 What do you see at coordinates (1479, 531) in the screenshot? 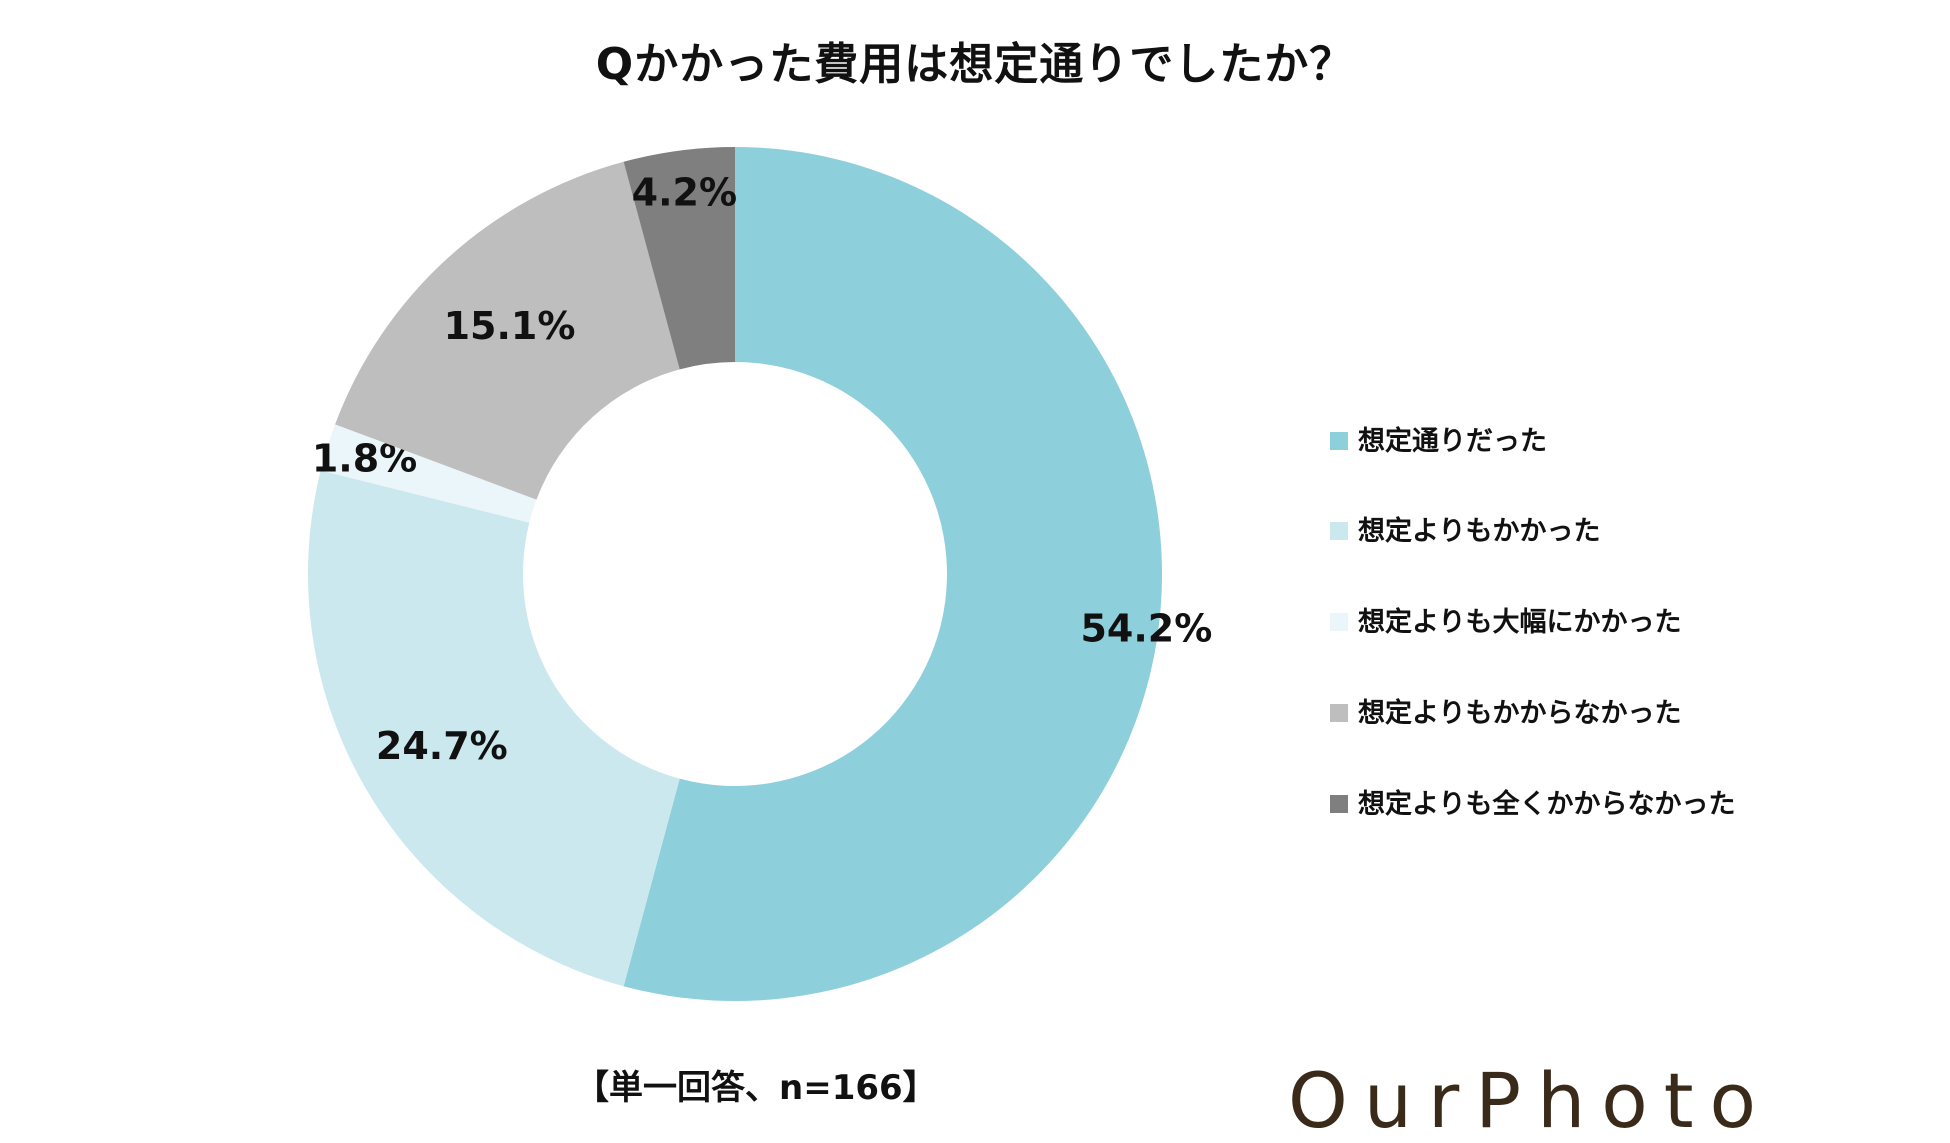
I see `legend-label: 想定よりもかかった` at bounding box center [1479, 531].